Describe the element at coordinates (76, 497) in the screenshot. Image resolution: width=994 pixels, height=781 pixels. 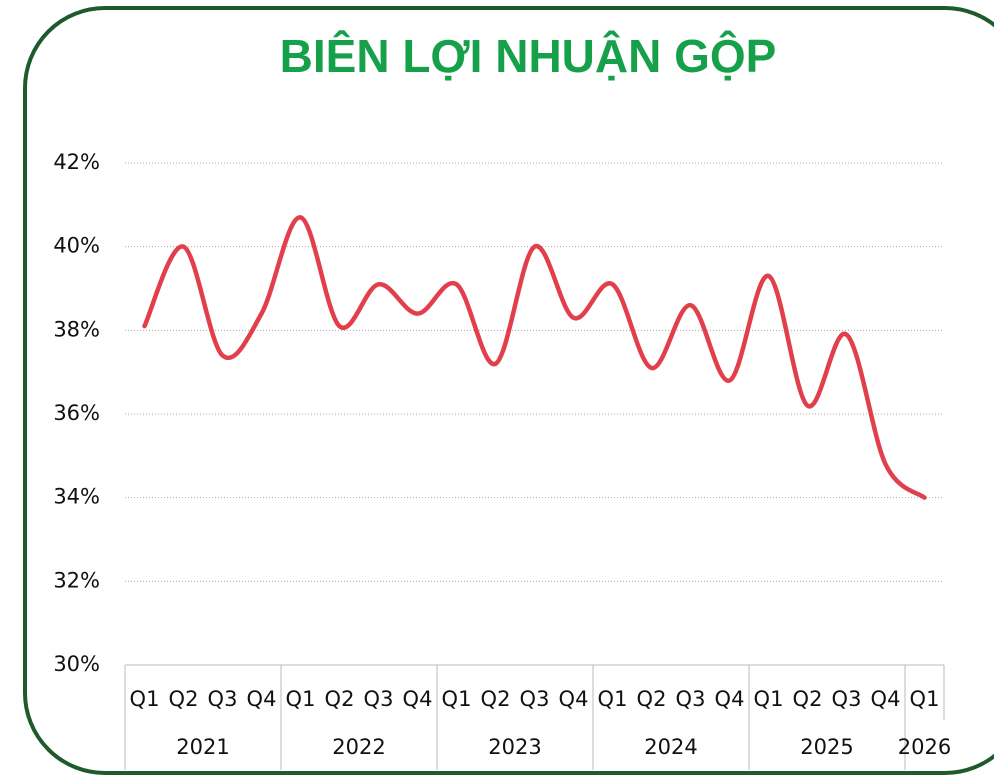
I see `y-tick-label: 34%` at that location.